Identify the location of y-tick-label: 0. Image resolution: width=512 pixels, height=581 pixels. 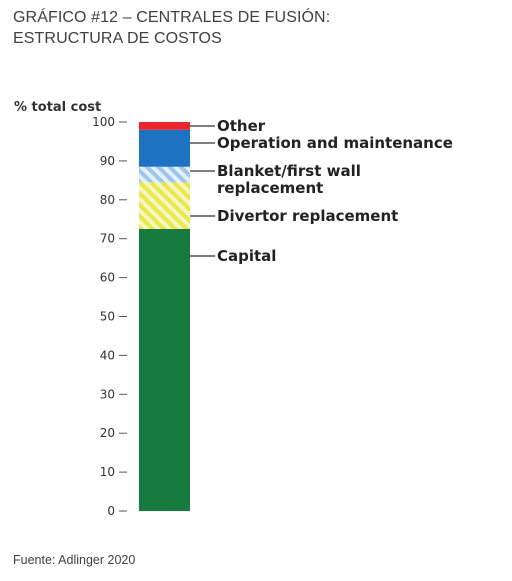
(111, 511).